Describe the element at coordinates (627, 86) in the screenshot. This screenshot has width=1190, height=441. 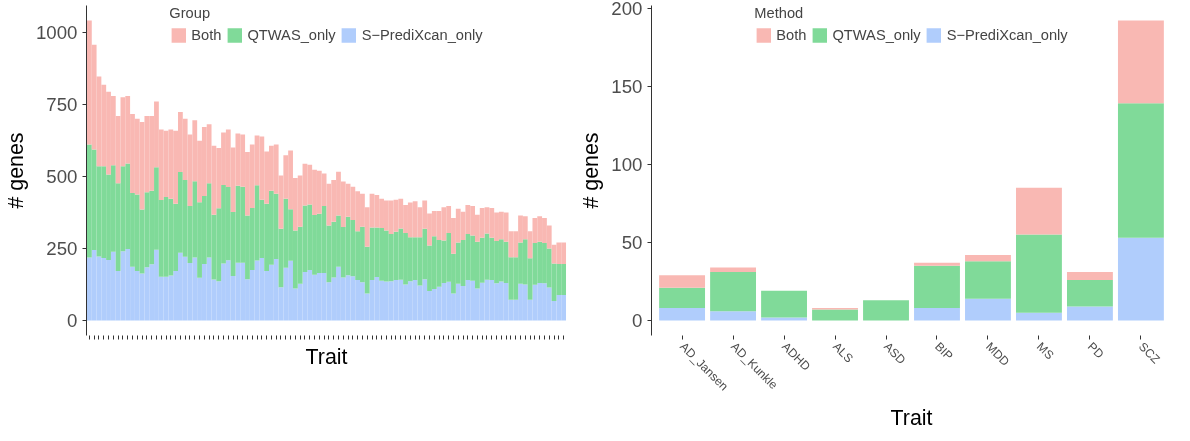
I see `y-tick-label: 150` at that location.